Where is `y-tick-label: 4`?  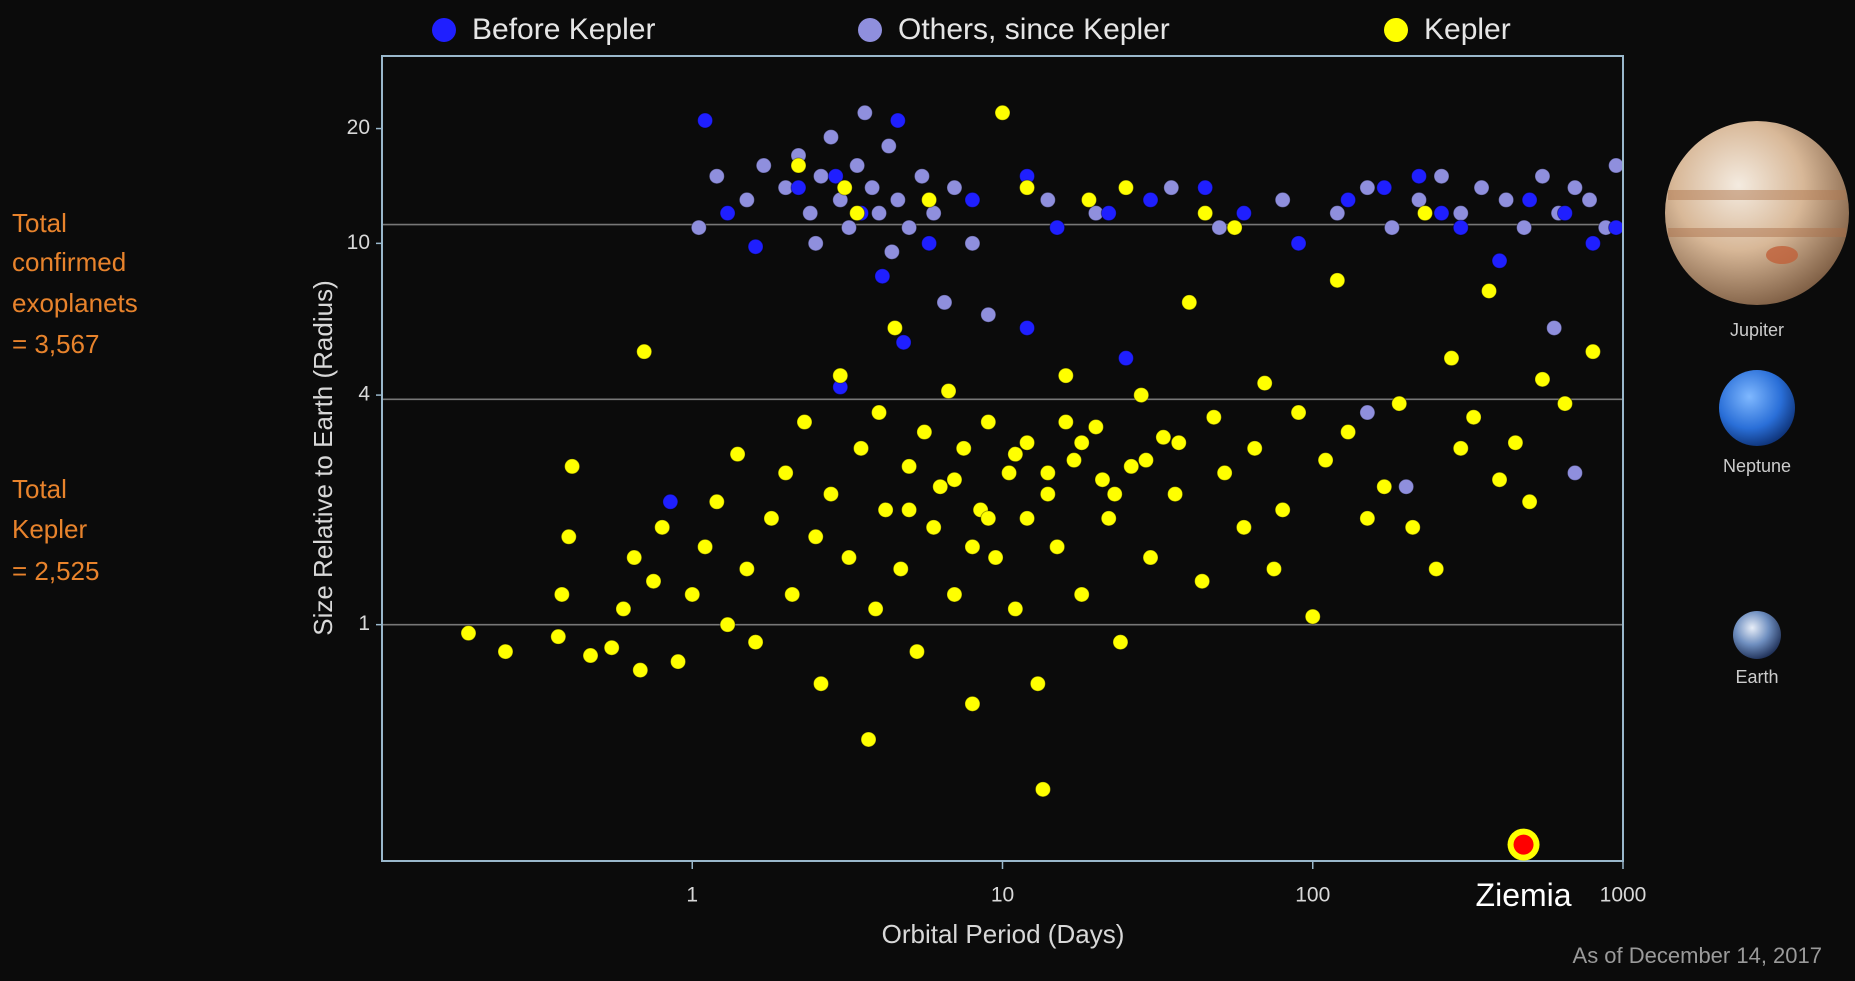 y-tick-label: 4 is located at coordinates (364, 394).